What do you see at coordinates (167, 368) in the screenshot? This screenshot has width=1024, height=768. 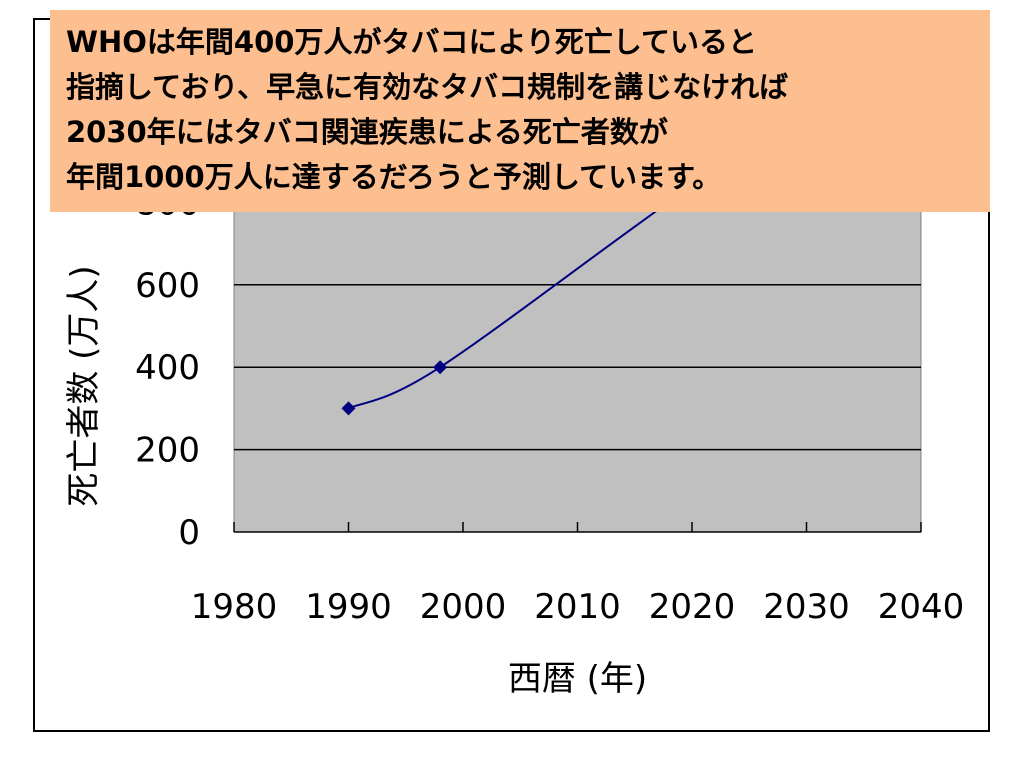 I see `y-tick-label: 400` at bounding box center [167, 368].